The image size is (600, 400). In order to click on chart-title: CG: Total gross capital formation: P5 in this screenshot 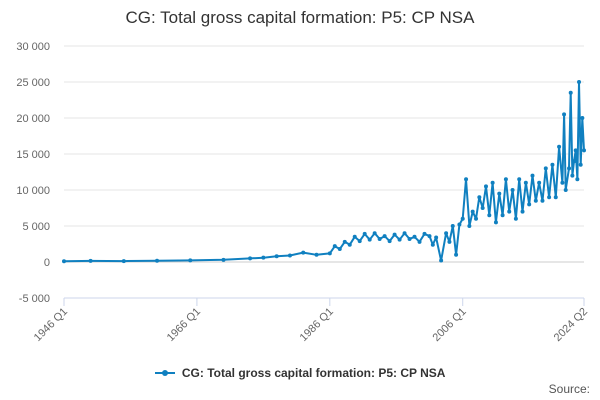, I will do `click(300, 17)`.